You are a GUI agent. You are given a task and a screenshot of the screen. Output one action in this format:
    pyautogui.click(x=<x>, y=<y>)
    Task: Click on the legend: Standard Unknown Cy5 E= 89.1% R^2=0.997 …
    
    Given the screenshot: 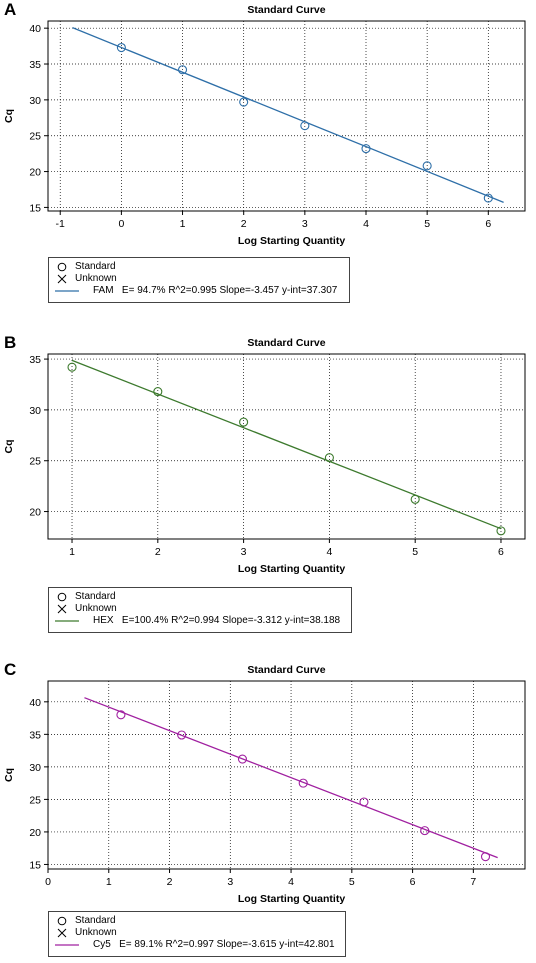 What is the action you would take?
    pyautogui.click(x=197, y=934)
    